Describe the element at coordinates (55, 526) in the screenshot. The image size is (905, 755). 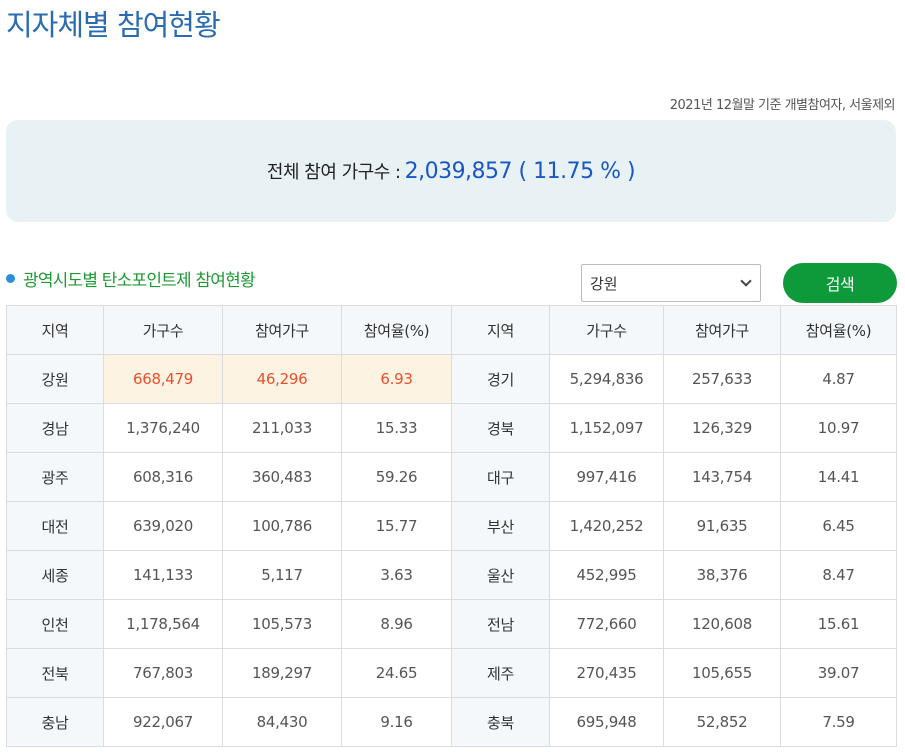
I see `region-cell: 대전` at that location.